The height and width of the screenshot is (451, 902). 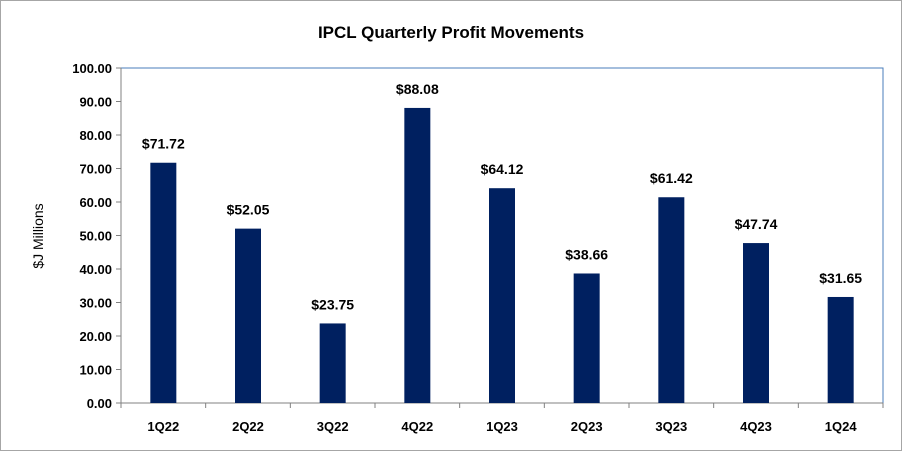 What do you see at coordinates (756, 426) in the screenshot?
I see `x-tick-label: 4Q23` at bounding box center [756, 426].